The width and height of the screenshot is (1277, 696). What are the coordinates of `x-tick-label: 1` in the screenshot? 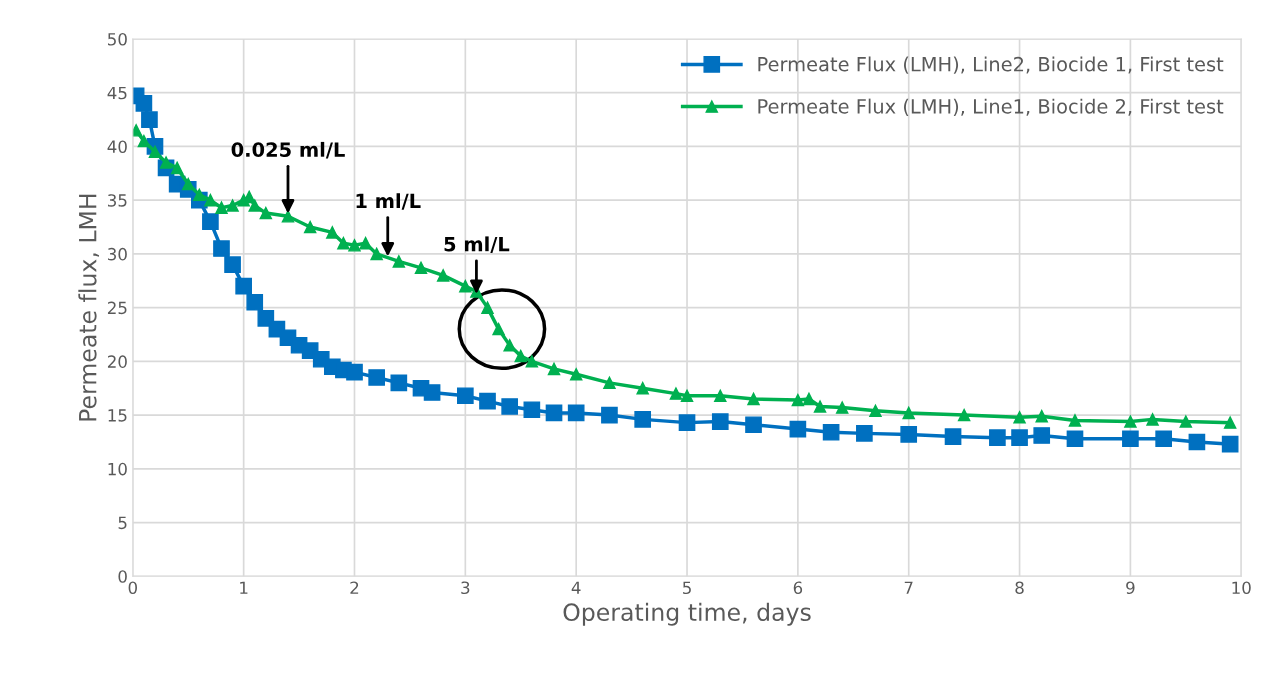 It's located at (244, 587).